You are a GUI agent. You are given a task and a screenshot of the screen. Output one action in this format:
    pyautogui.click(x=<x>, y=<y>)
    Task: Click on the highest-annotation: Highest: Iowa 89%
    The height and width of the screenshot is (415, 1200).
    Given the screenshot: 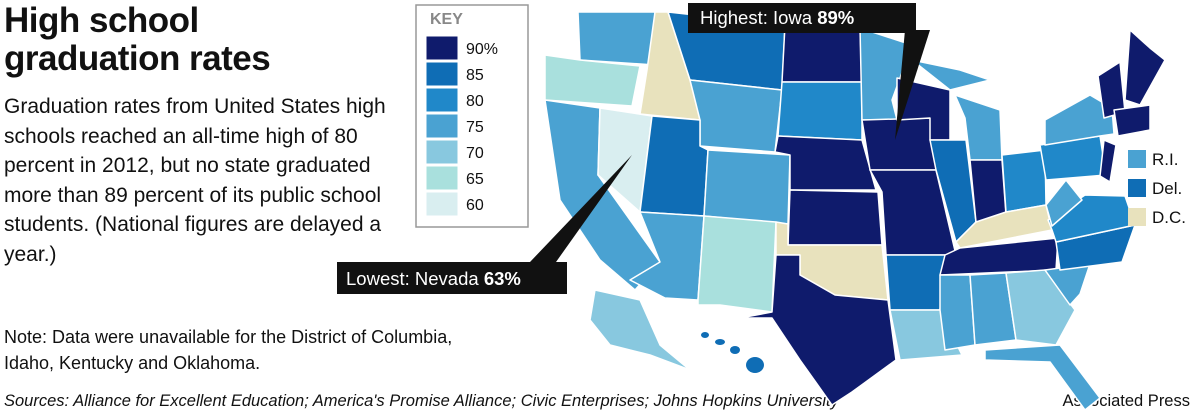 What is the action you would take?
    pyautogui.click(x=777, y=17)
    